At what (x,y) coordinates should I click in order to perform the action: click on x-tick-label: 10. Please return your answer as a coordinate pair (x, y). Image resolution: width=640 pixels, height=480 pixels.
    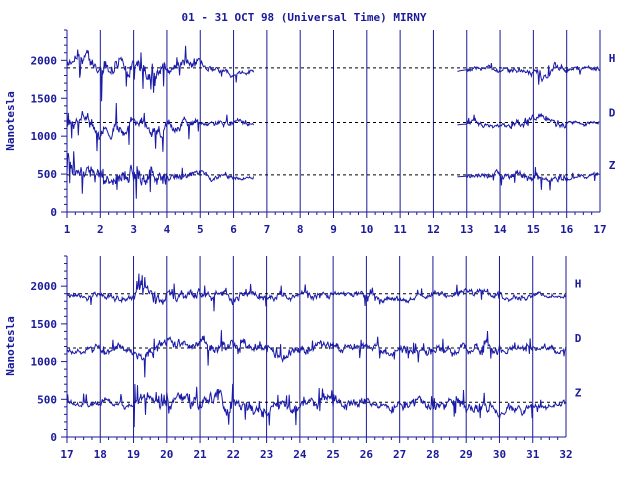
    Looking at the image, I should click on (366, 229).